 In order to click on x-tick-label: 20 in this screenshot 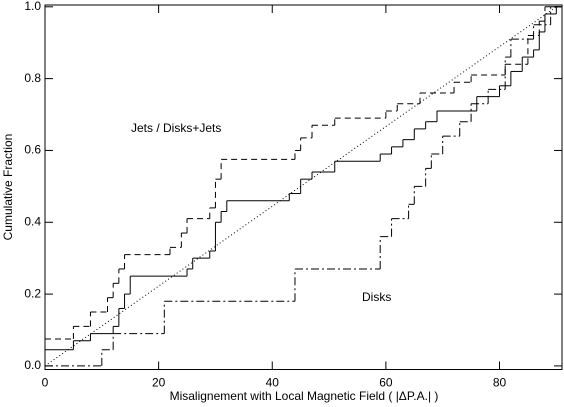, I will do `click(159, 383)`.